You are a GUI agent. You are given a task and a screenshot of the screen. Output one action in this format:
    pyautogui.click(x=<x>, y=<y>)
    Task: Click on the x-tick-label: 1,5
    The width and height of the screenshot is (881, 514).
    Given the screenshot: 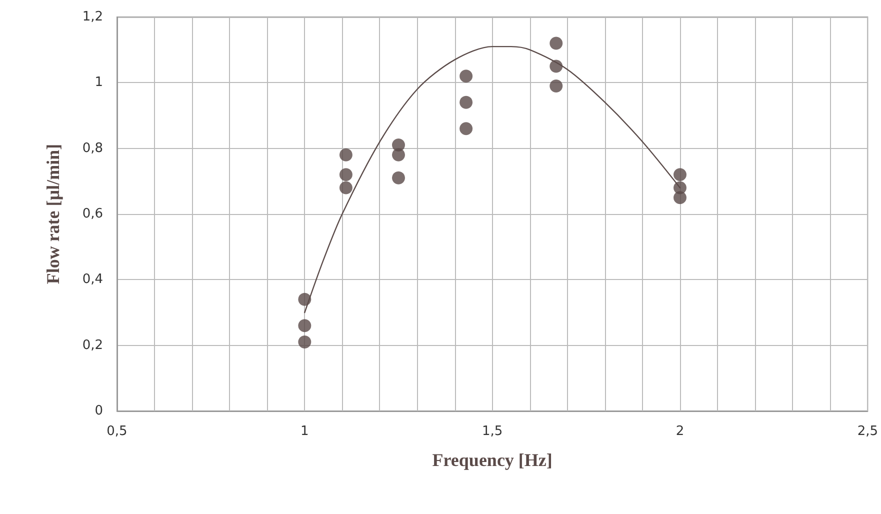 What is the action you would take?
    pyautogui.click(x=492, y=431)
    